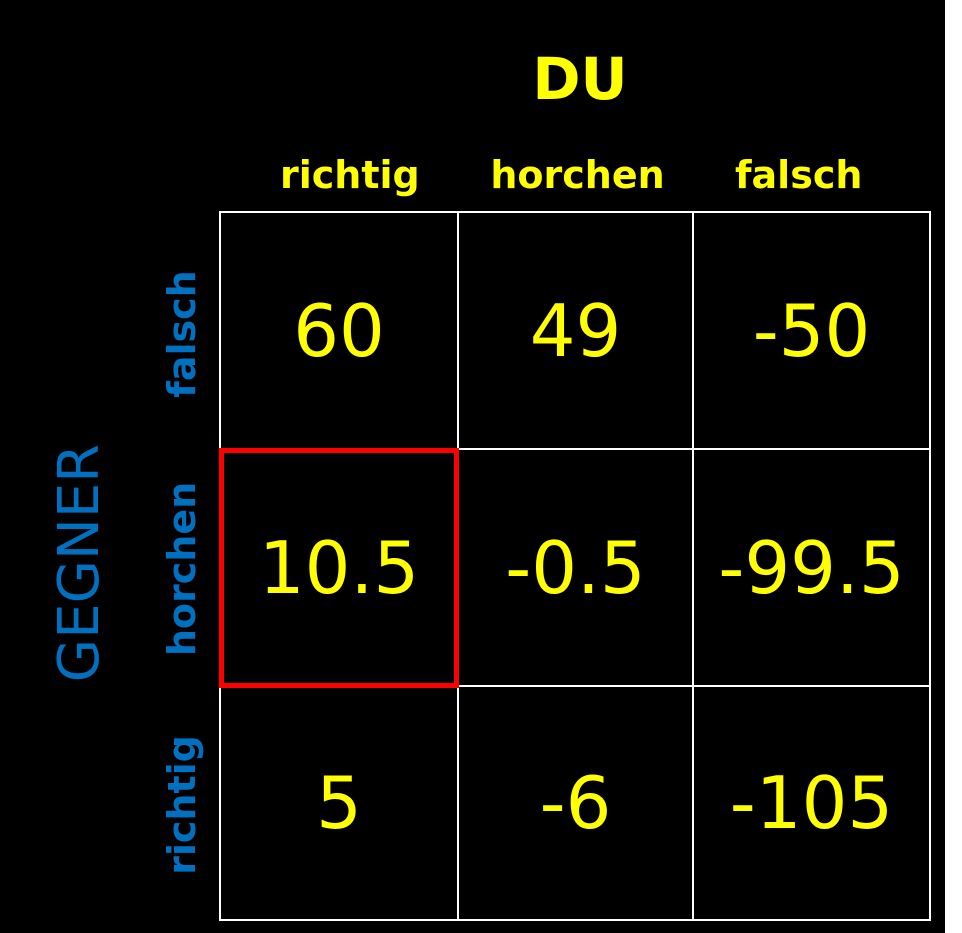 The image size is (962, 933). I want to click on cell-richtig-richtig: 5, so click(339, 803).